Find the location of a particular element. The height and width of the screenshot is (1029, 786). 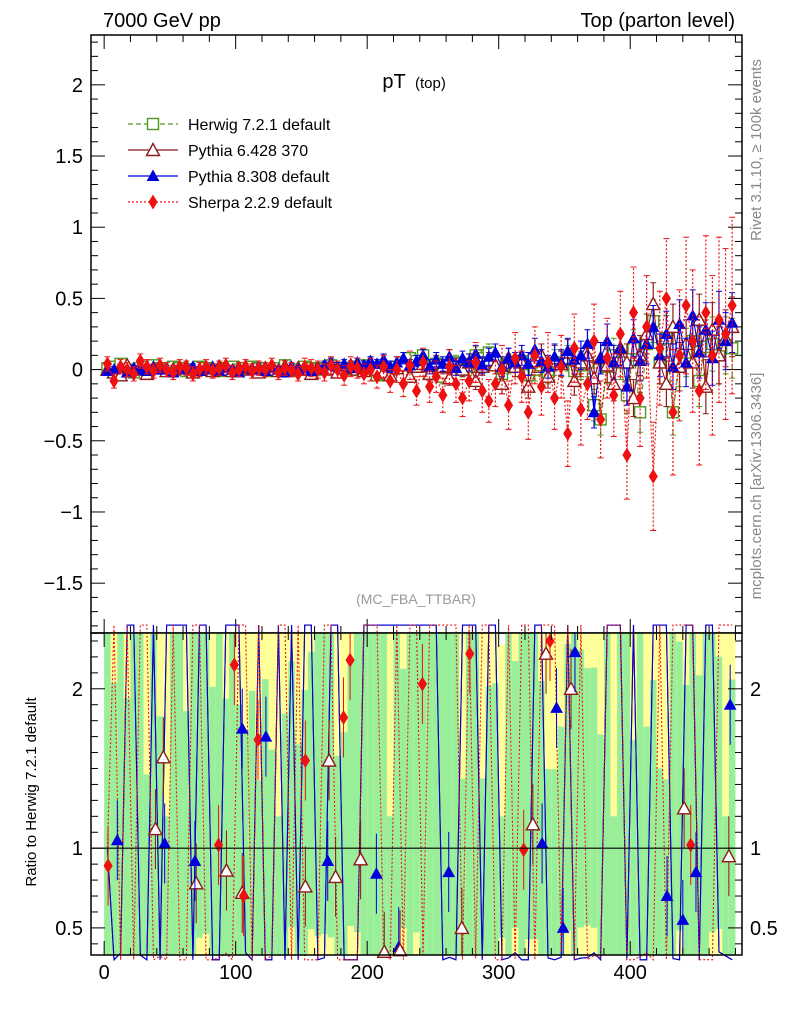

xtick-label: 200 is located at coordinates (366, 973).